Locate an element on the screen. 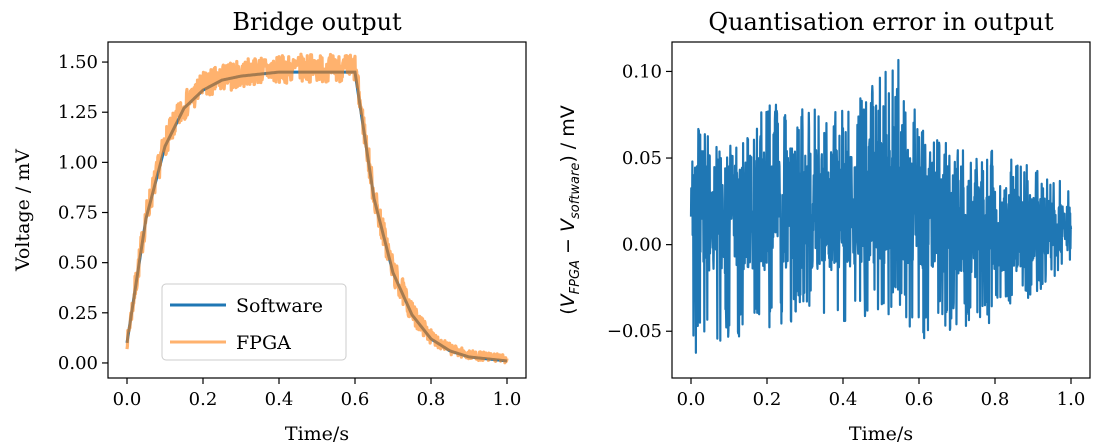 The height and width of the screenshot is (447, 1100). legend: Software FPGA is located at coordinates (254, 322).